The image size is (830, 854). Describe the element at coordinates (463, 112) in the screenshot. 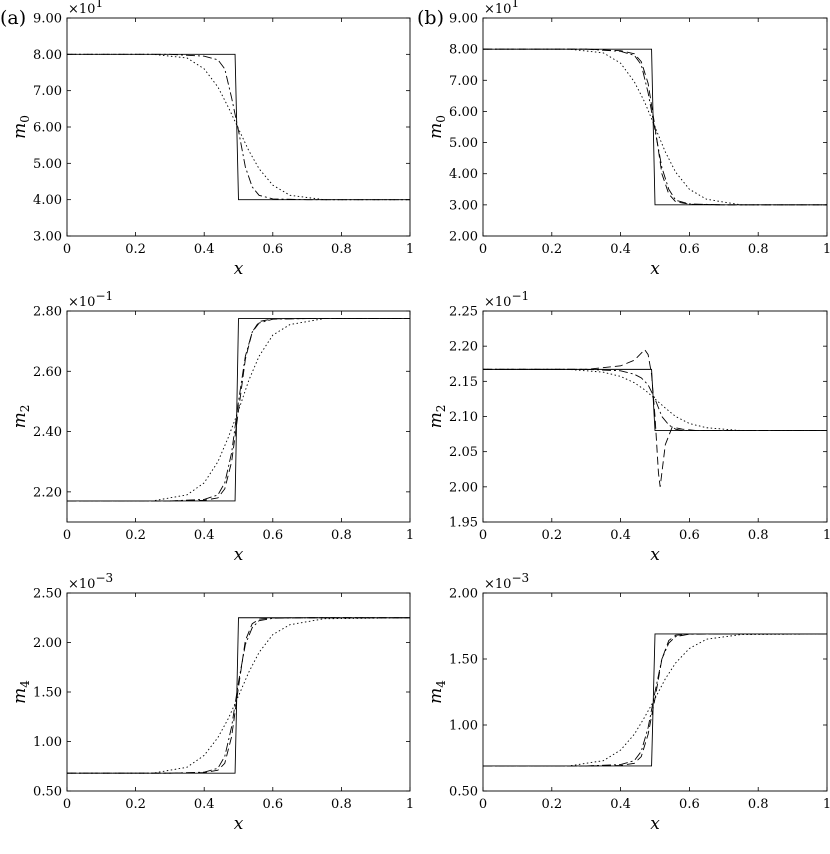

I see `y-tick-label: 6.00` at that location.